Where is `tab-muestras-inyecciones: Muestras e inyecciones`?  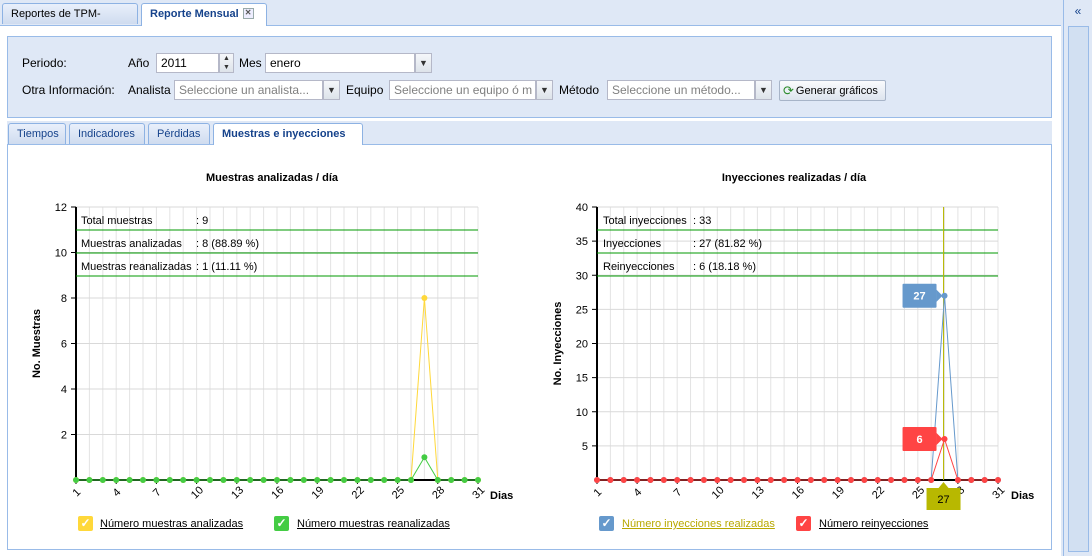
tab-muestras-inyecciones: Muestras e inyecciones is located at coordinates (288, 134).